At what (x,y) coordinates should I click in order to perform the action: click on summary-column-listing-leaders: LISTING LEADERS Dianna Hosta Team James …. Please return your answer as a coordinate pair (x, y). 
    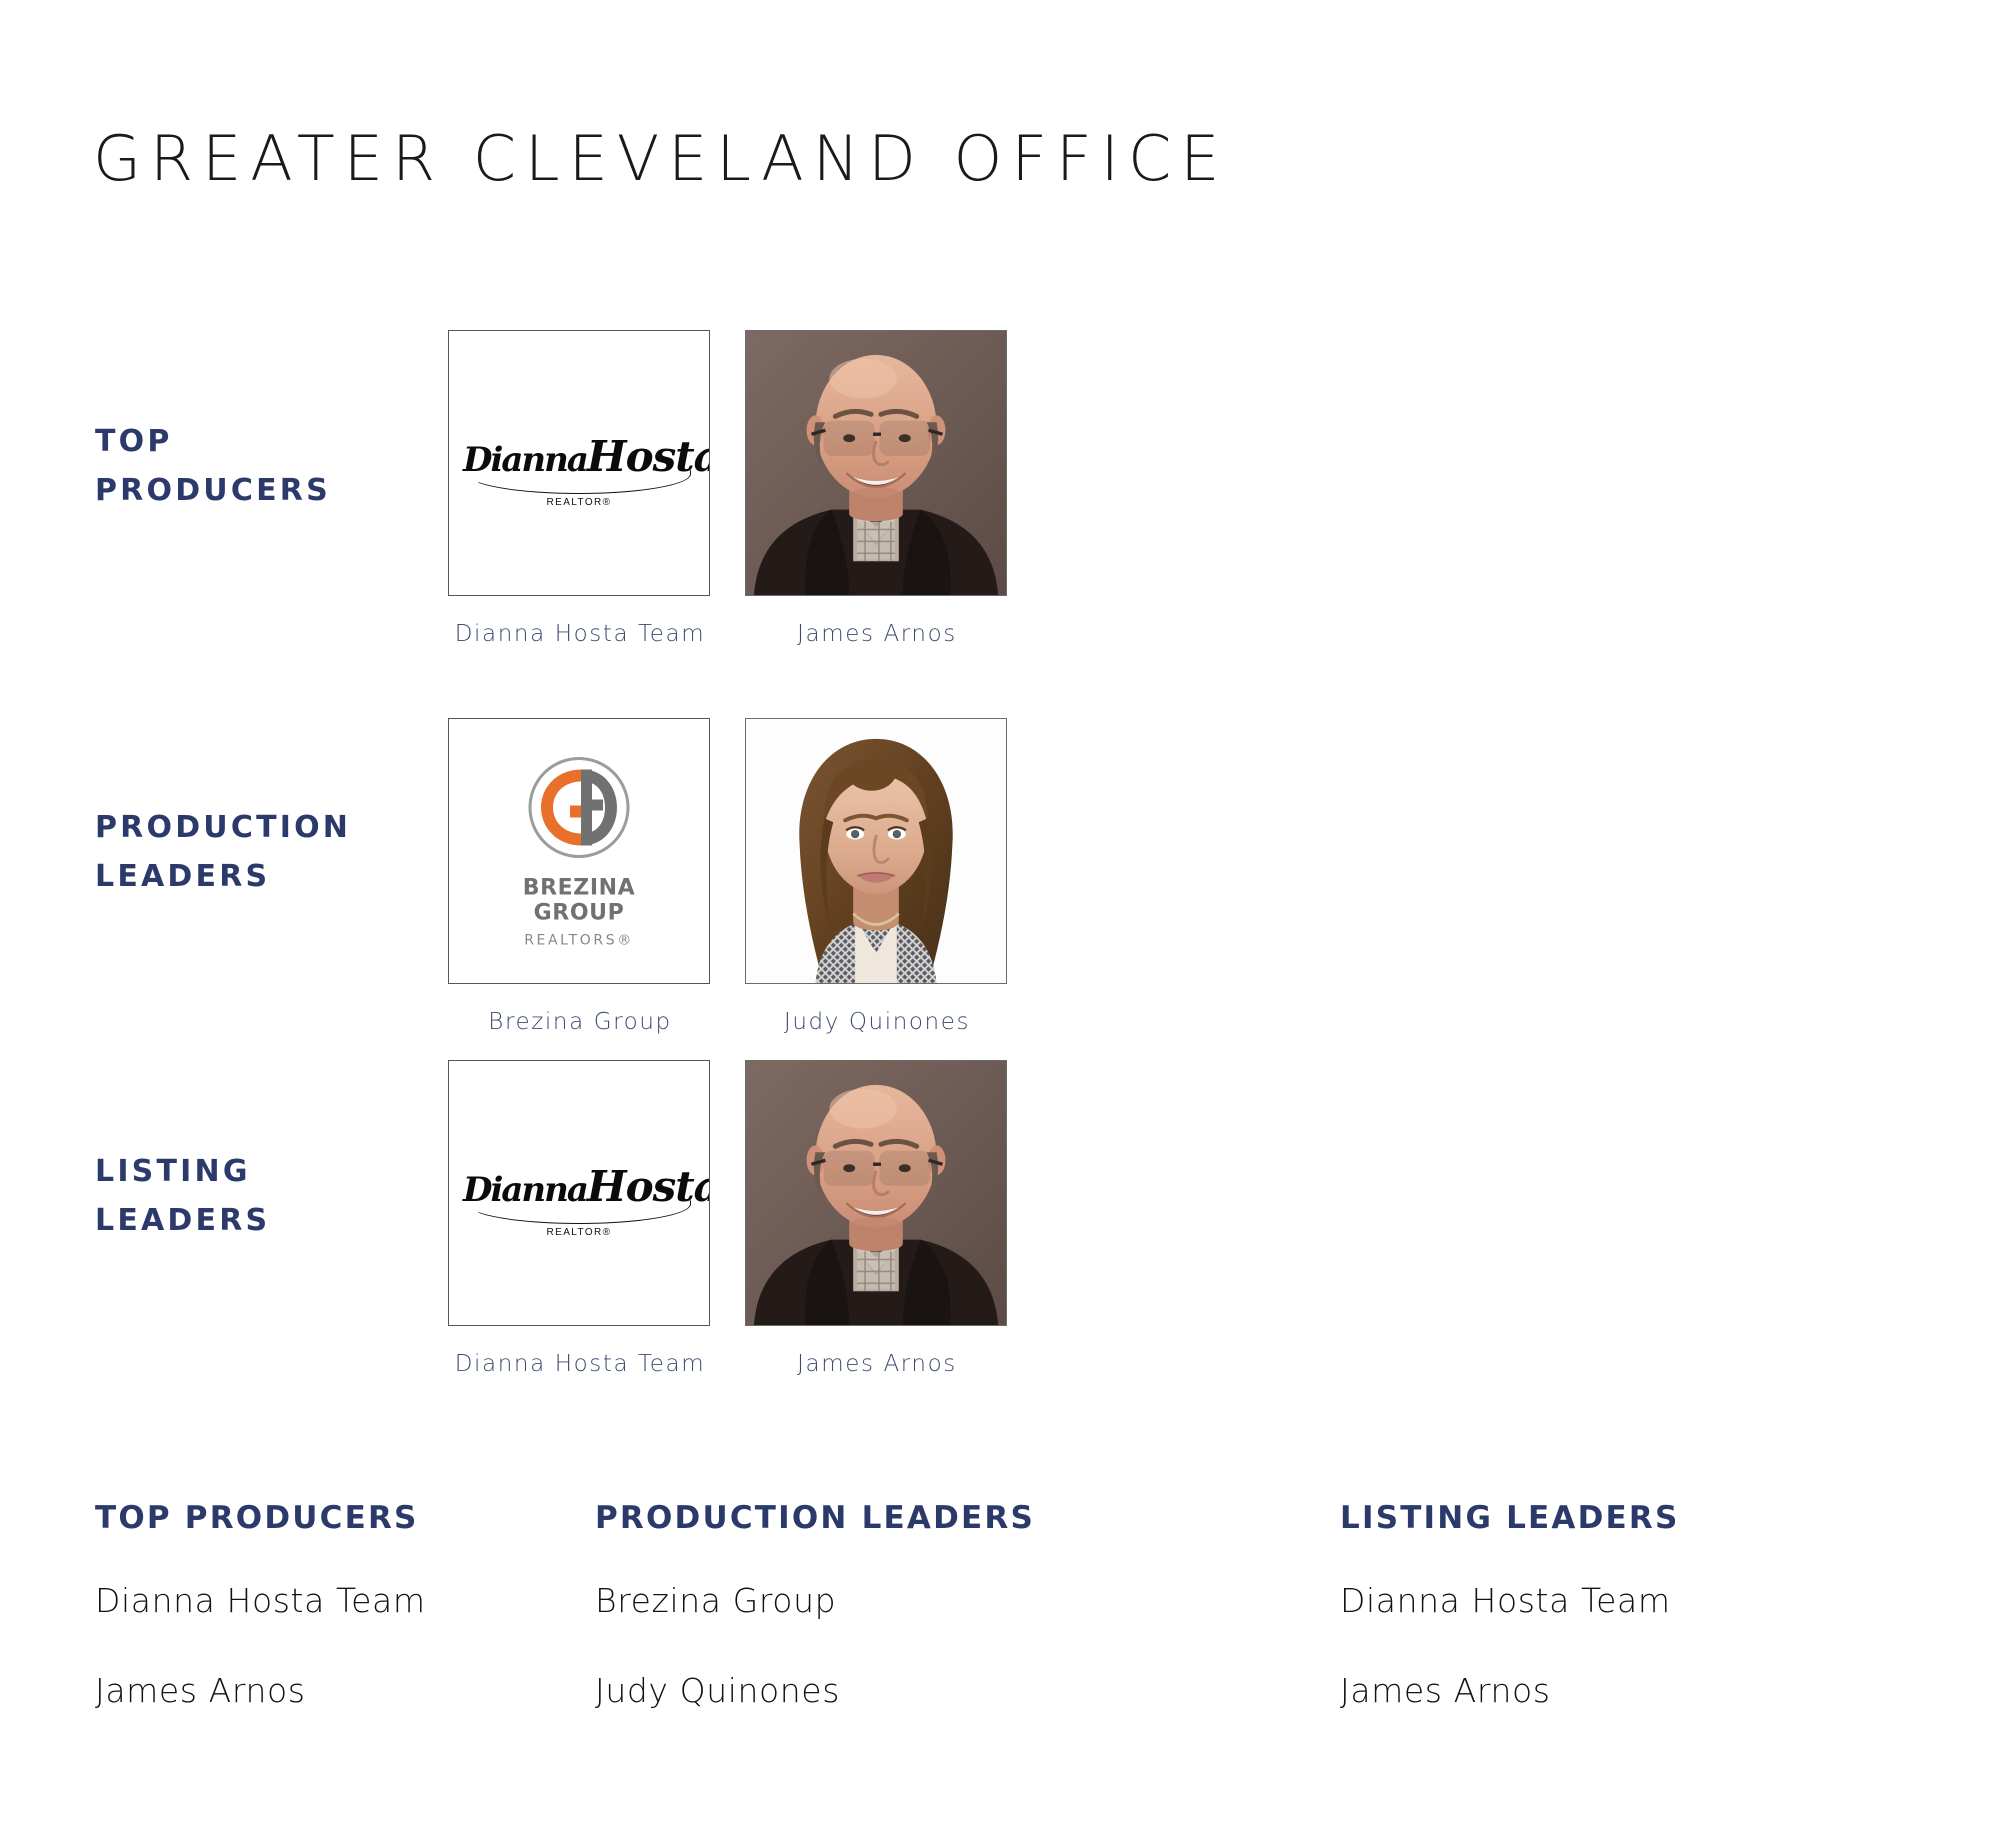
    Looking at the image, I should click on (1670, 1605).